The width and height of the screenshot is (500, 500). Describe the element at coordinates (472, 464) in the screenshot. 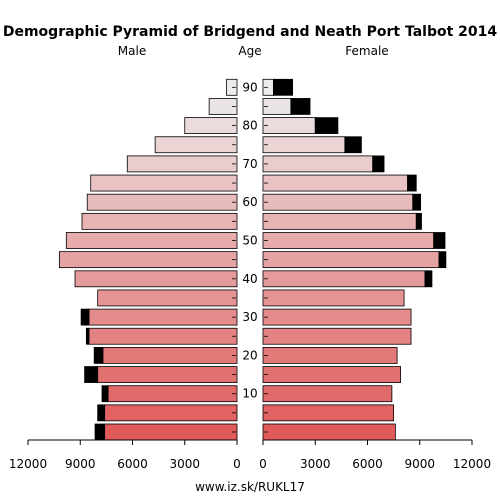

I see `female-x-tick-label: 12000` at that location.